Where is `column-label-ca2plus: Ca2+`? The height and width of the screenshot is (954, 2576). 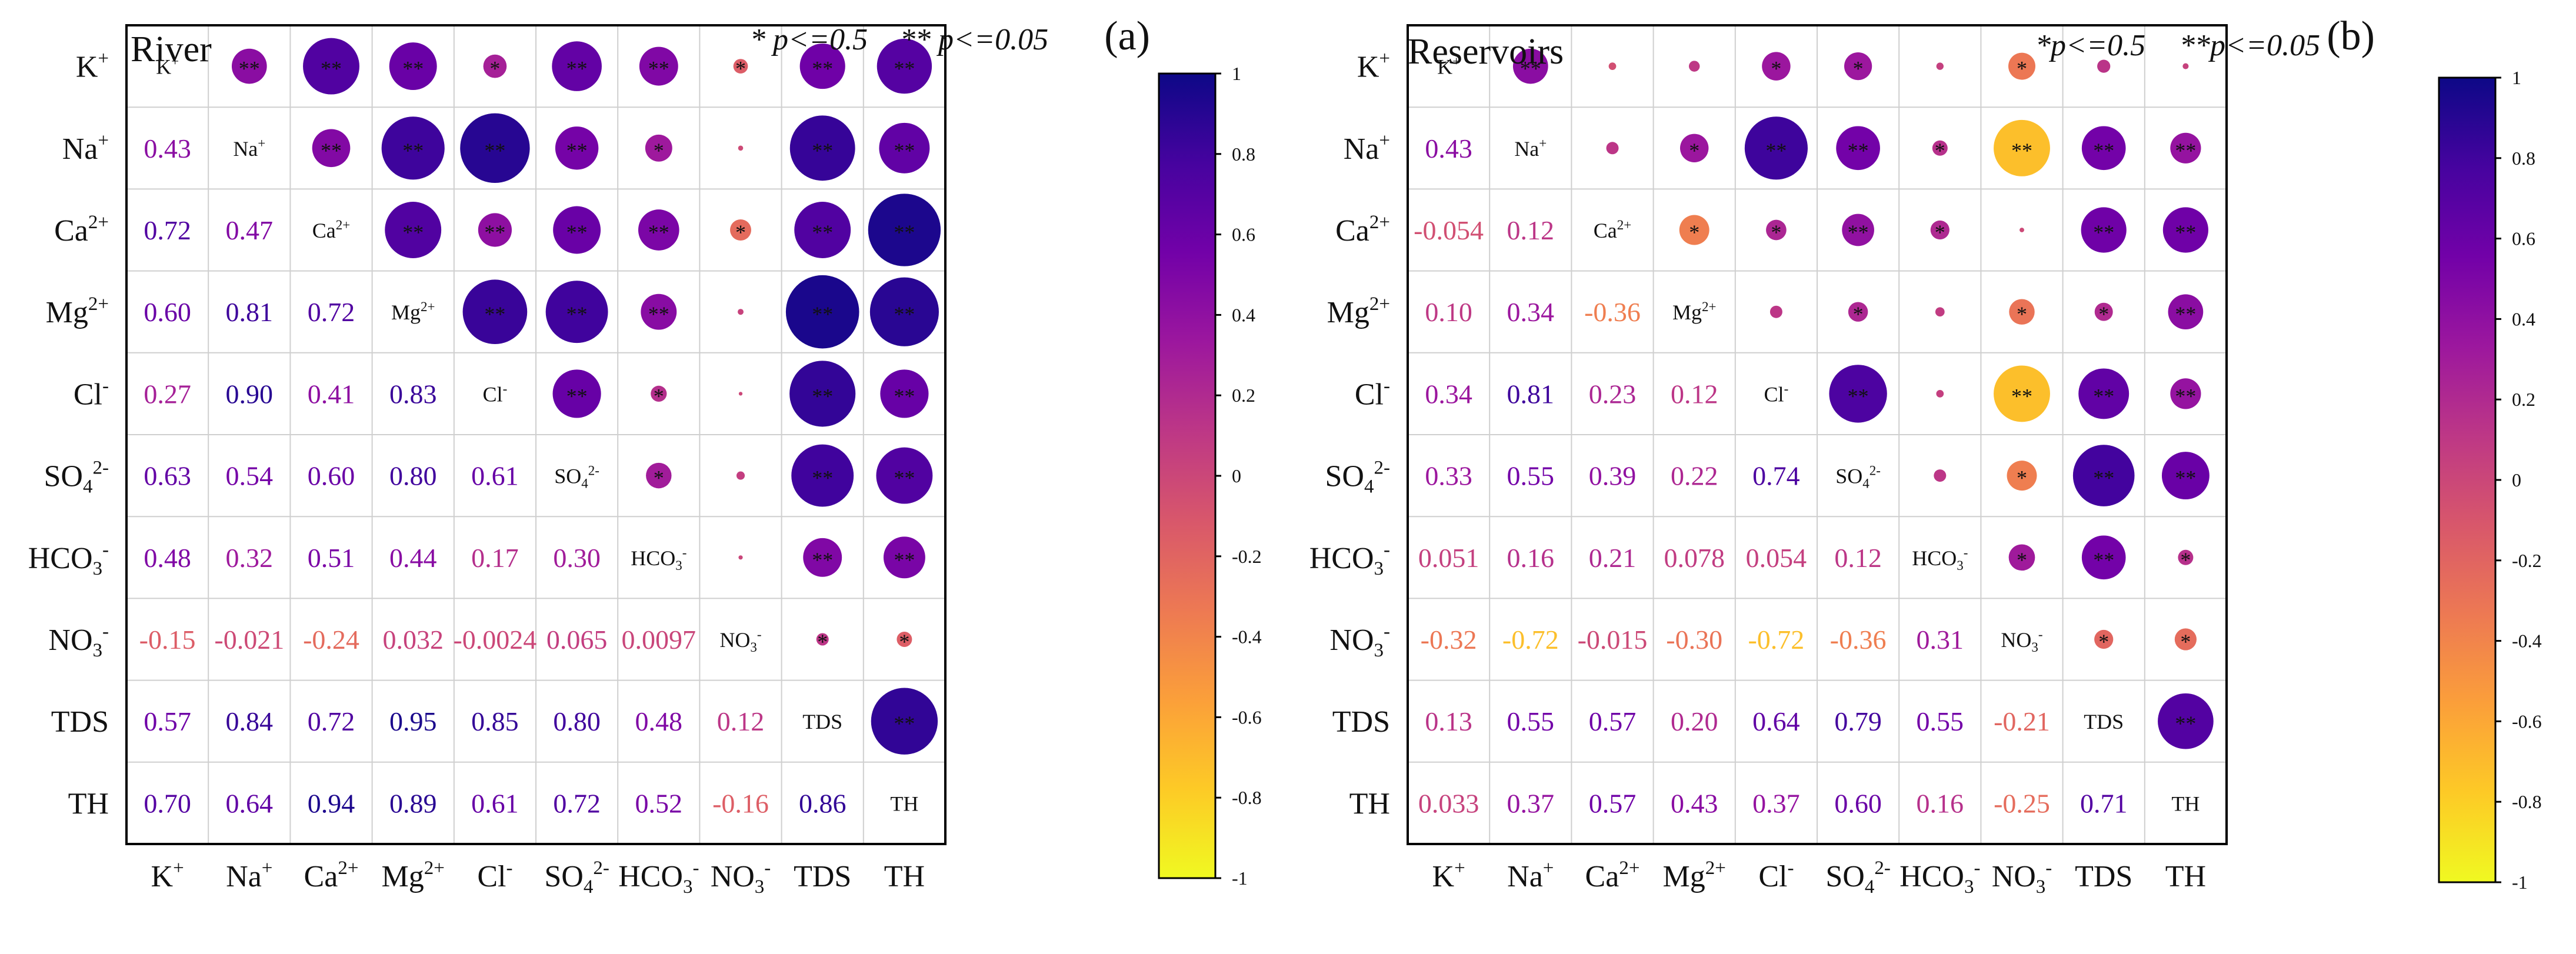
column-label-ca2plus: Ca2+ is located at coordinates (1612, 875).